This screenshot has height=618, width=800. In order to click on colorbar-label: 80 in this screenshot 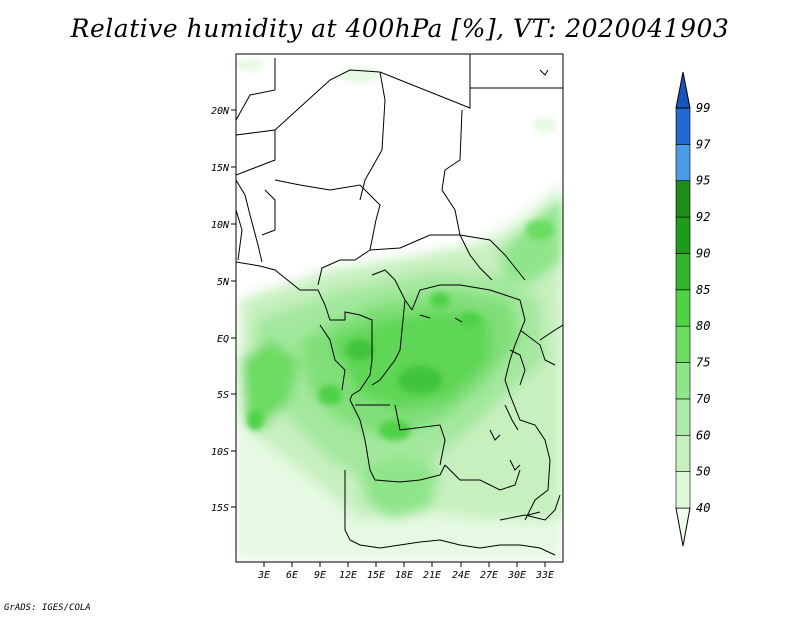, I will do `click(703, 326)`.